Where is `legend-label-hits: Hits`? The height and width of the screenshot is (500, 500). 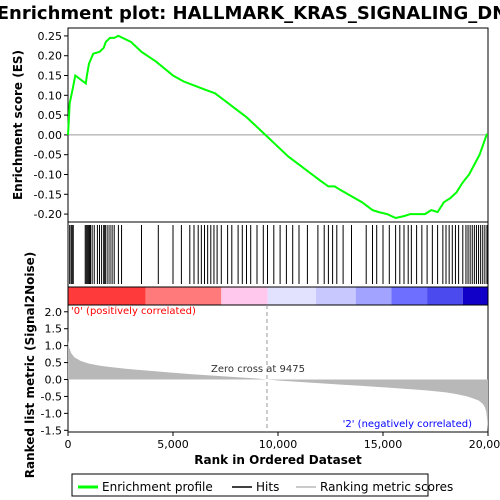 legend-label-hits: Hits is located at coordinates (267, 487).